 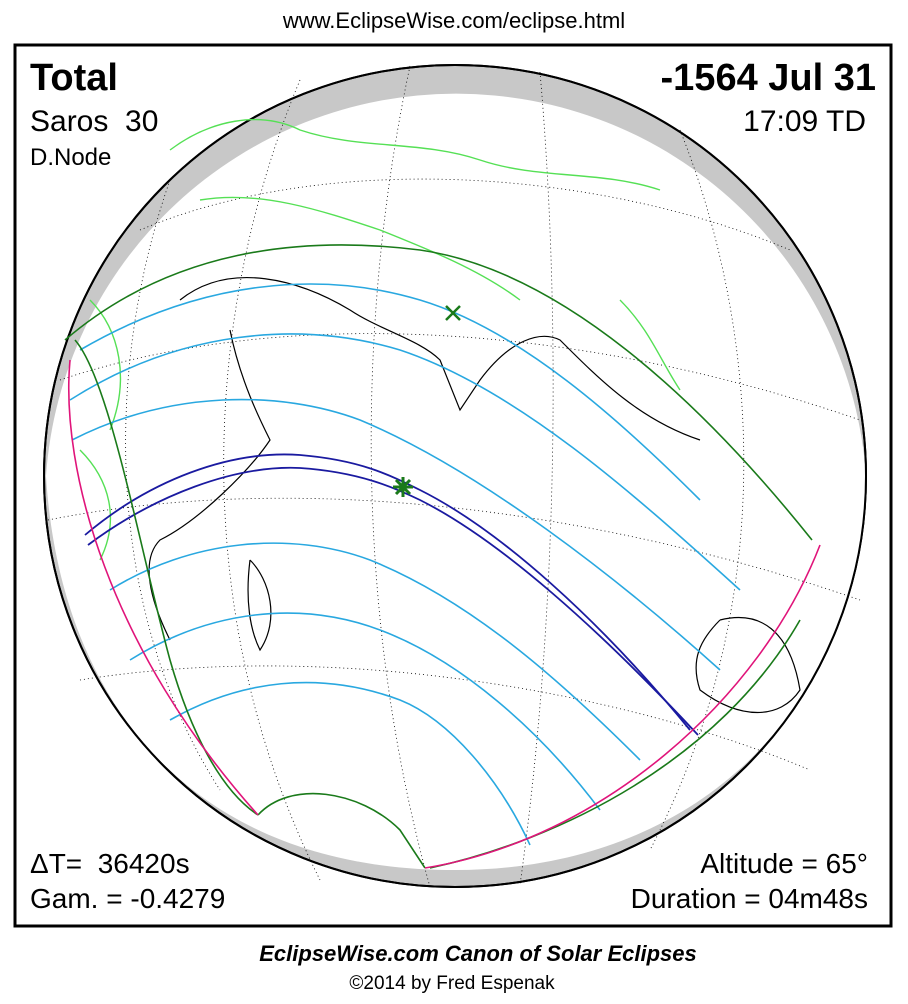 I want to click on greatest-eclipse-mark, so click(x=403, y=487).